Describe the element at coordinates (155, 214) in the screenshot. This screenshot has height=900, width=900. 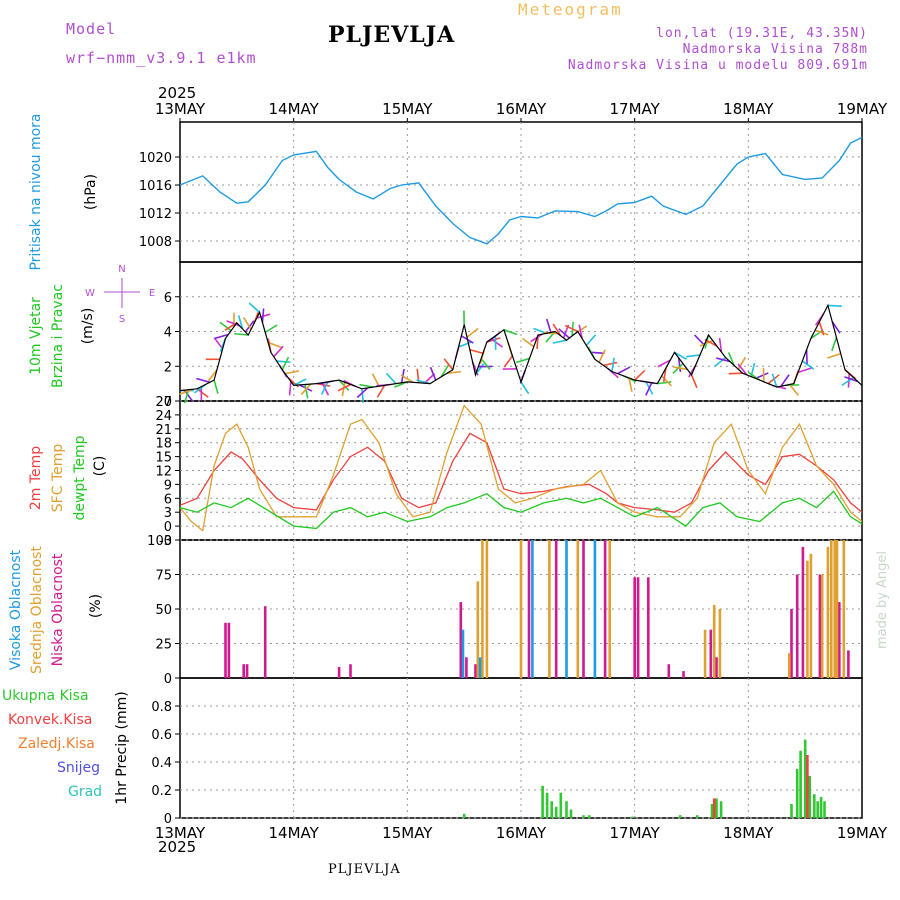
I see `pressure-ytick-label: 1012` at that location.